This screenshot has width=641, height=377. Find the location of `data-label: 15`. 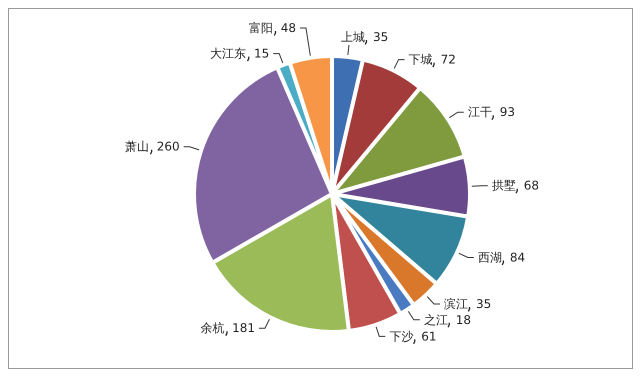

data-label: 15 is located at coordinates (262, 53).